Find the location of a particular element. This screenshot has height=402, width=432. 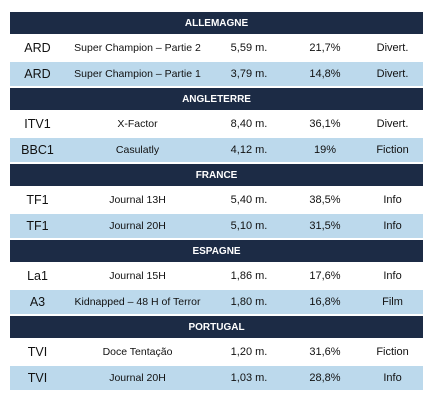

share-cell: 31,6% is located at coordinates (325, 352).